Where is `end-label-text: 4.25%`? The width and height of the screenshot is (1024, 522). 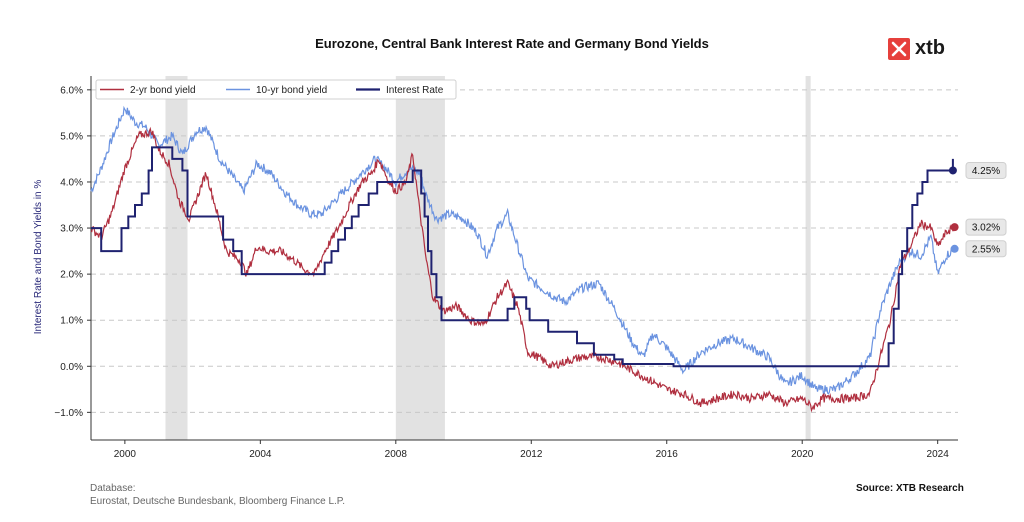
end-label-text: 4.25% is located at coordinates (986, 171).